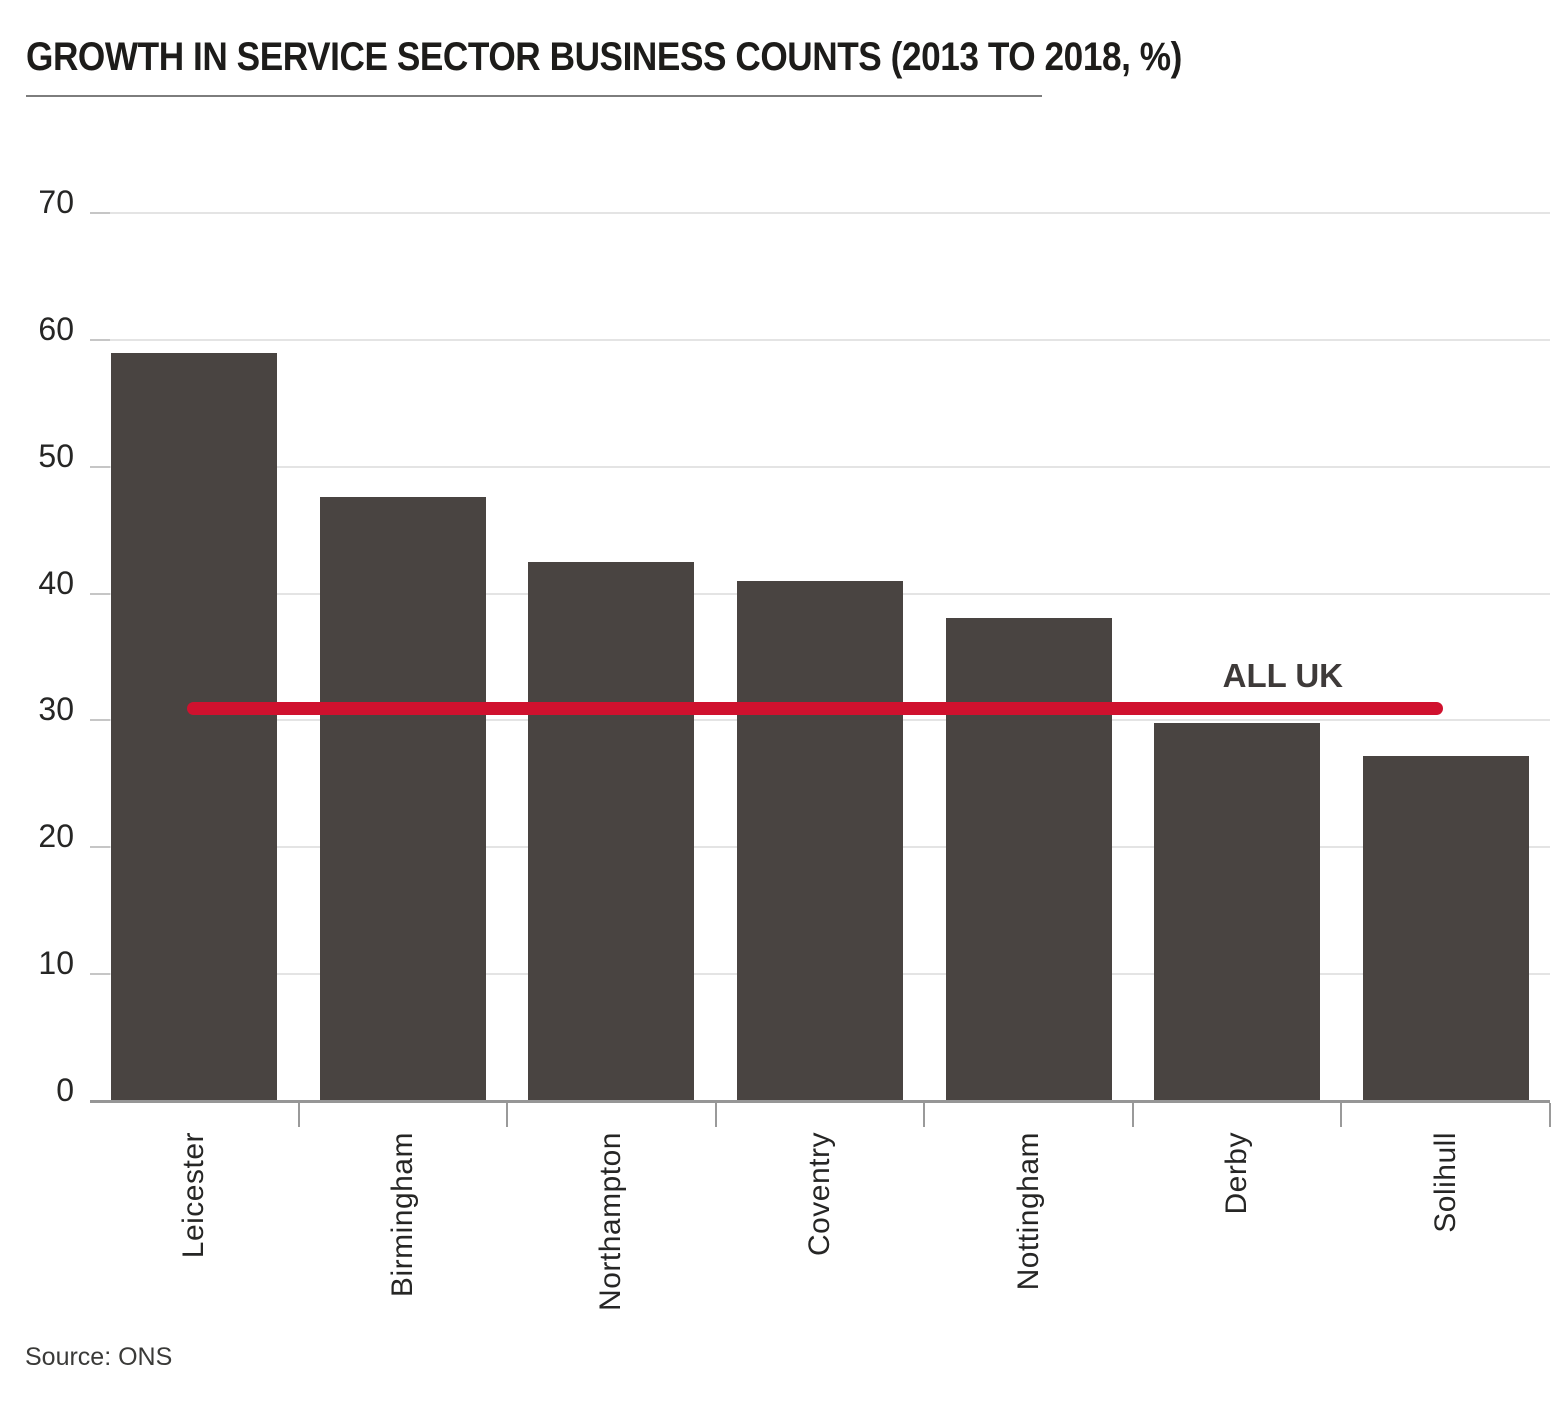 This screenshot has width=1566, height=1406. What do you see at coordinates (1445, 928) in the screenshot?
I see `bar-solihull` at bounding box center [1445, 928].